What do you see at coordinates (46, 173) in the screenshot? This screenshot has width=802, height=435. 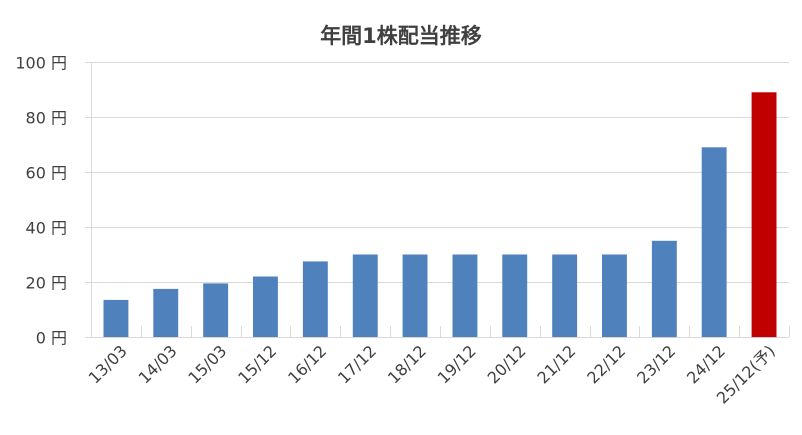 I see `y-tick-label-60: 60 円` at bounding box center [46, 173].